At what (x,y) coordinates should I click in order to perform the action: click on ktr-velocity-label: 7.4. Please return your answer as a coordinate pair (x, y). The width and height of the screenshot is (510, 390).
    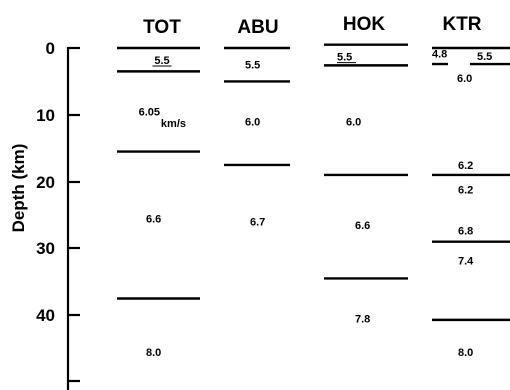
    Looking at the image, I should click on (466, 261).